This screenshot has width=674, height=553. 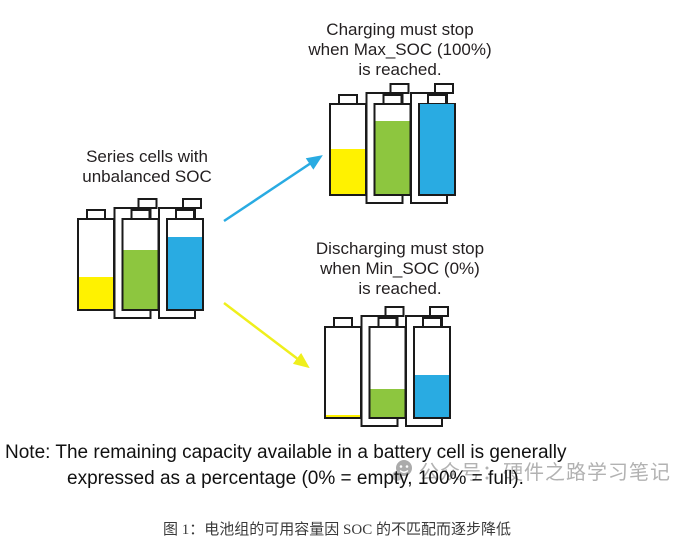 What do you see at coordinates (400, 29) in the screenshot?
I see `charge-stop-line: Charging must stop` at bounding box center [400, 29].